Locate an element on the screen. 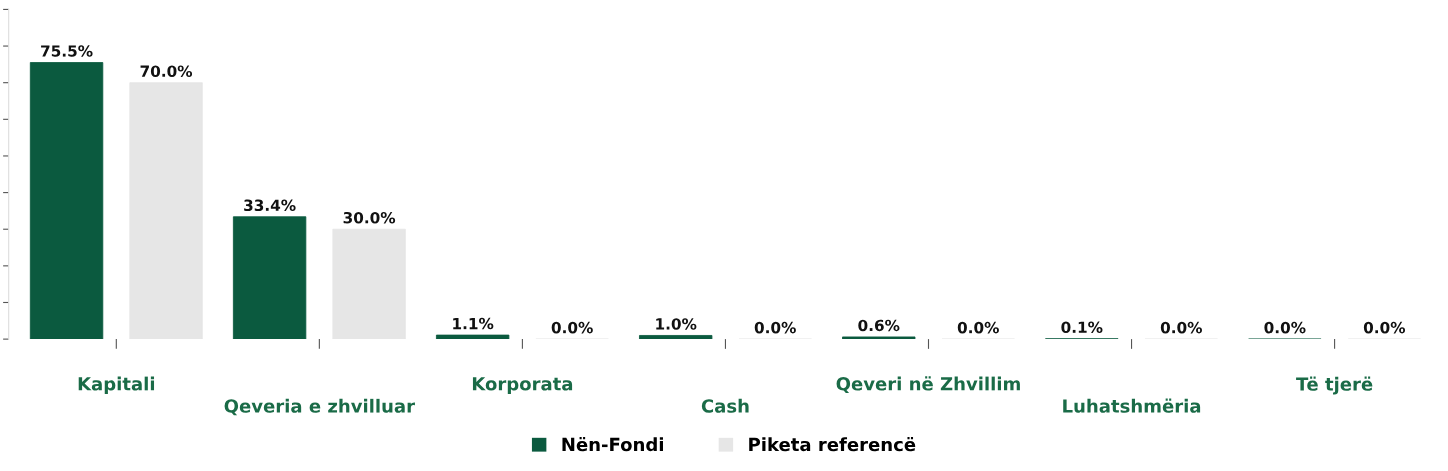 The image size is (1448, 471). legend-label: Piketa referencë is located at coordinates (832, 444).